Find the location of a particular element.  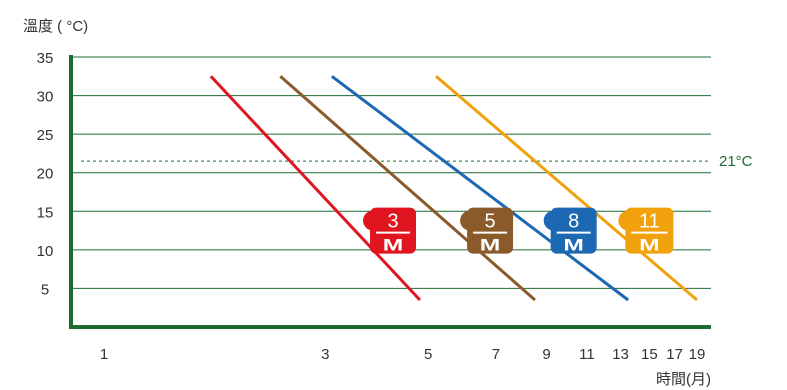

badge-number: 11 is located at coordinates (649, 222).